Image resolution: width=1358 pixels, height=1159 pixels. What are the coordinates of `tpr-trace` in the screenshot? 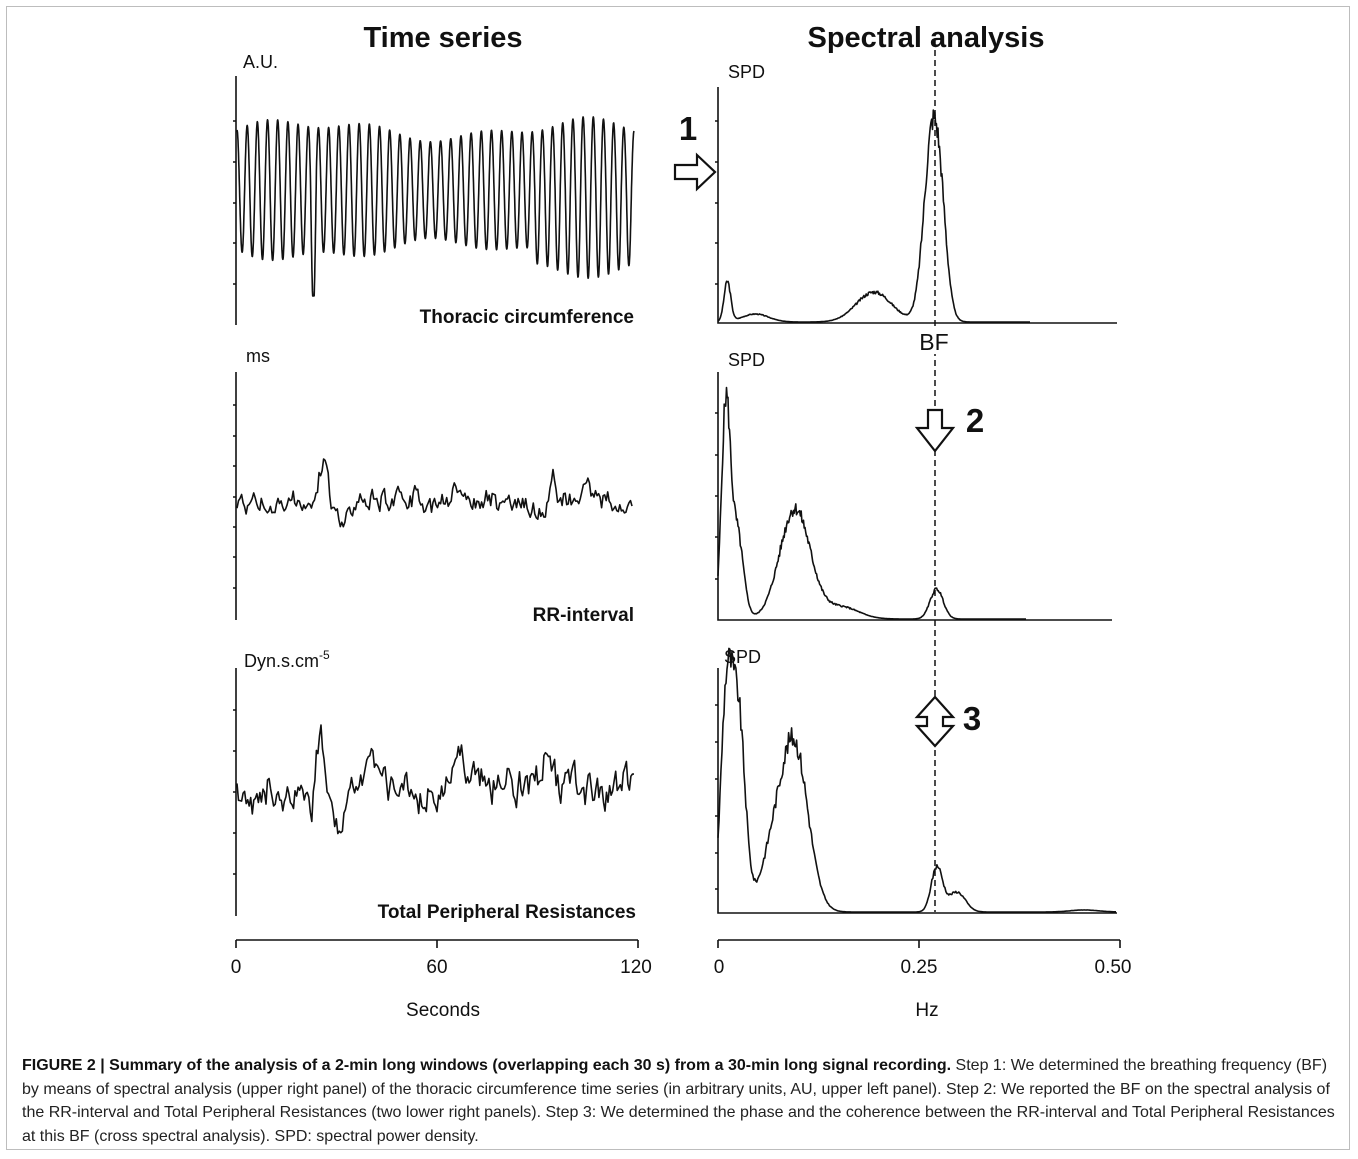 It's located at (435, 779).